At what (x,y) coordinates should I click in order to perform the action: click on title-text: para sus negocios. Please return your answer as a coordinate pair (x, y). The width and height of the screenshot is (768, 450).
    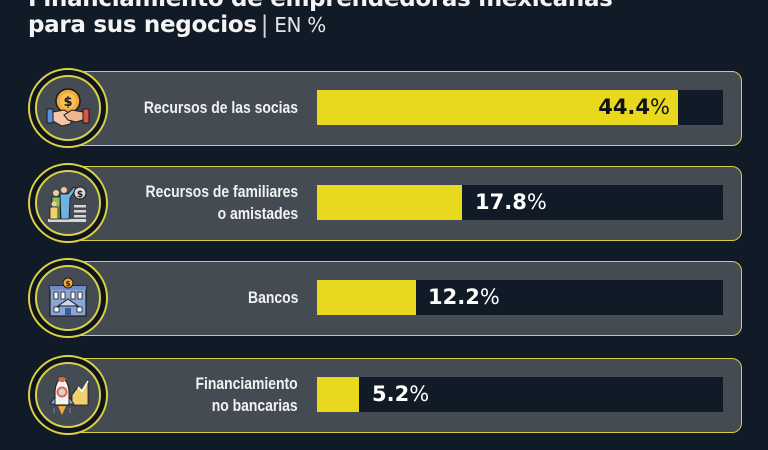
    Looking at the image, I should click on (142, 25).